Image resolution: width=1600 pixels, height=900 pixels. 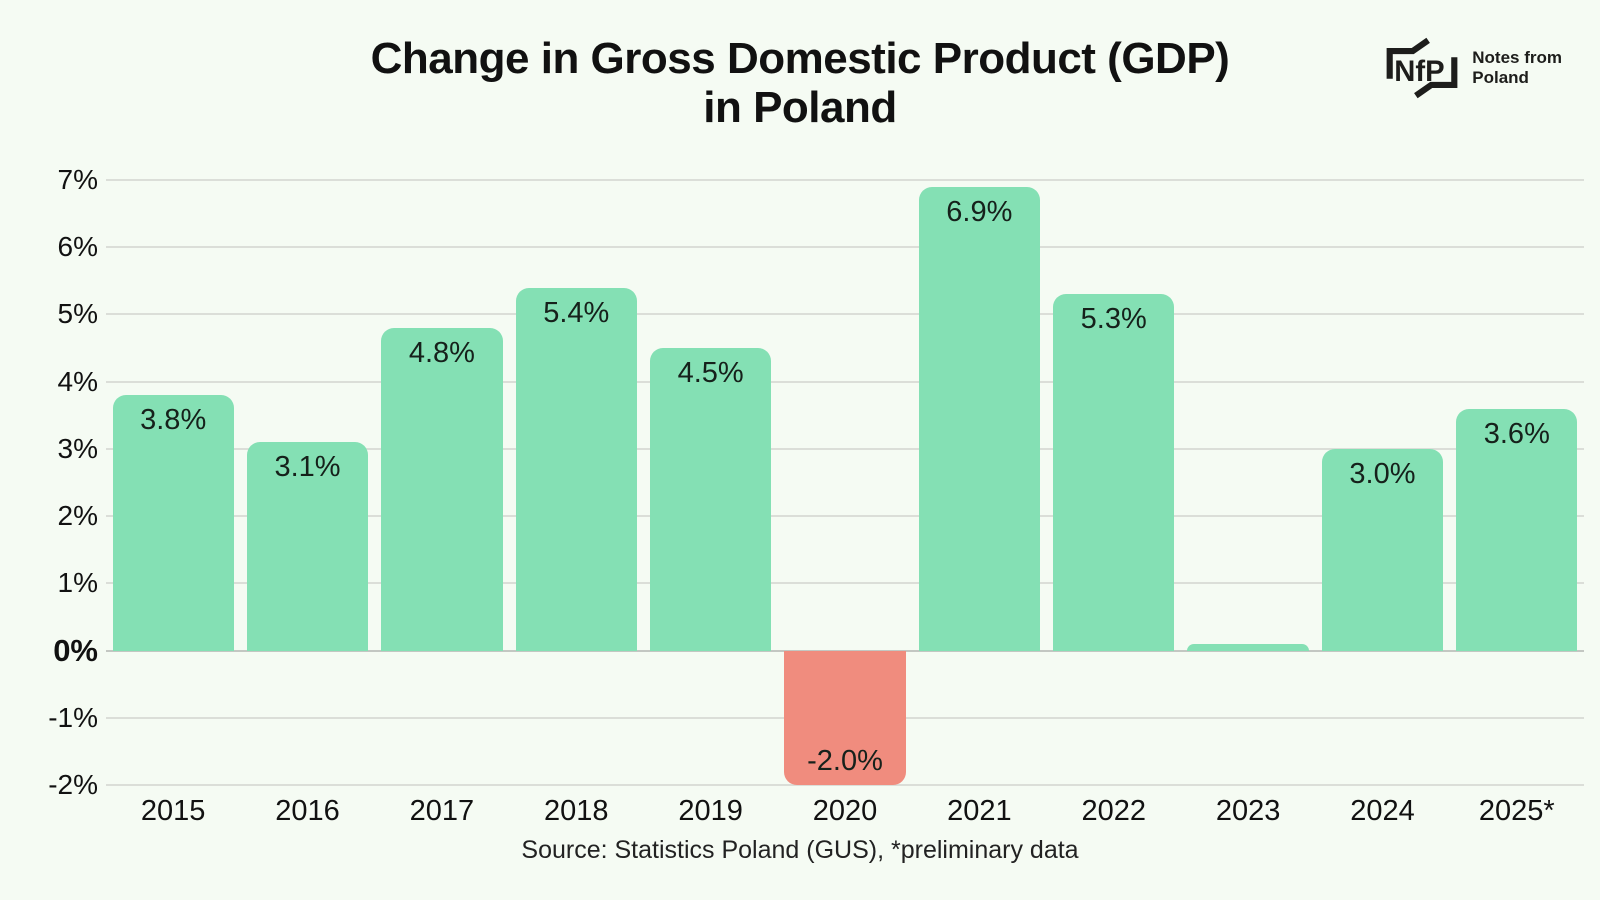 I want to click on bar-2019: 4.5%, so click(x=710, y=499).